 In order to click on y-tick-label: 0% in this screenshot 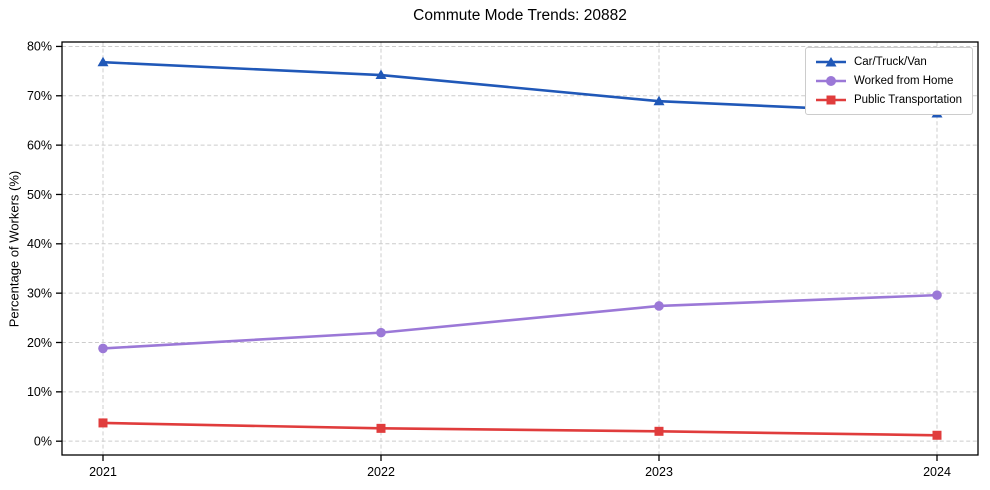, I will do `click(43, 441)`.